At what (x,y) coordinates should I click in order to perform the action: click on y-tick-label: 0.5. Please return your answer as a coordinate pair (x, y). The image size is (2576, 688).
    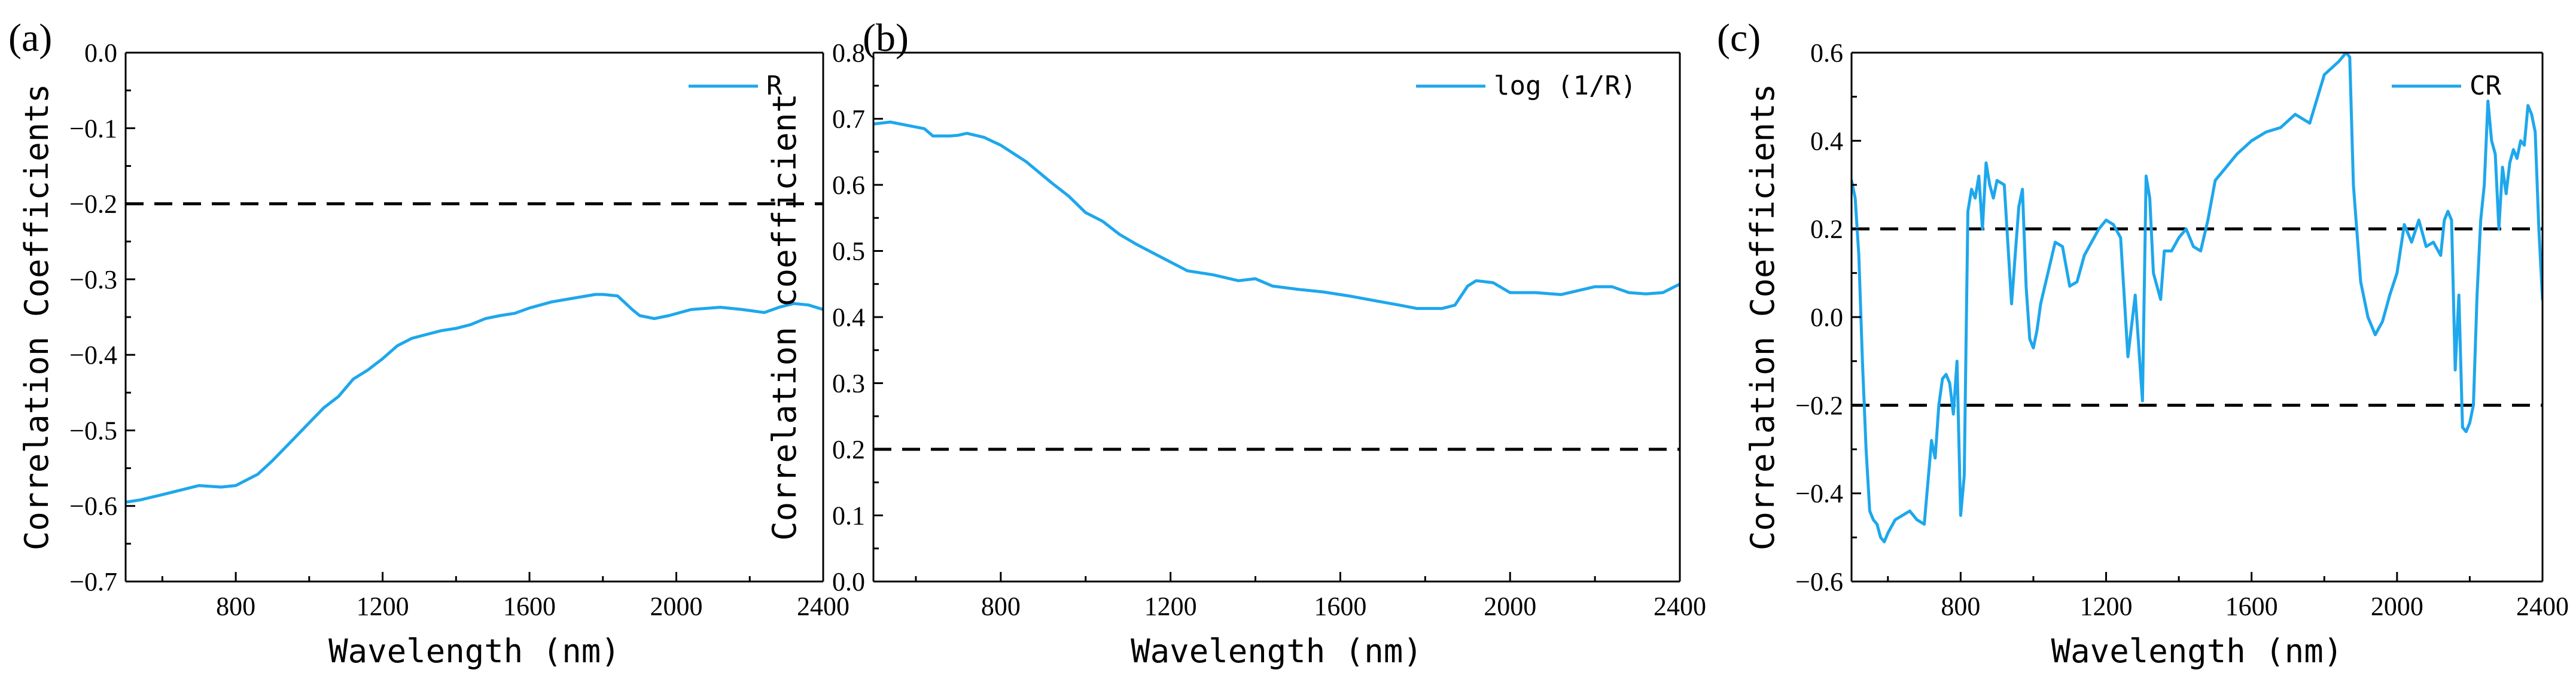
    Looking at the image, I should click on (848, 251).